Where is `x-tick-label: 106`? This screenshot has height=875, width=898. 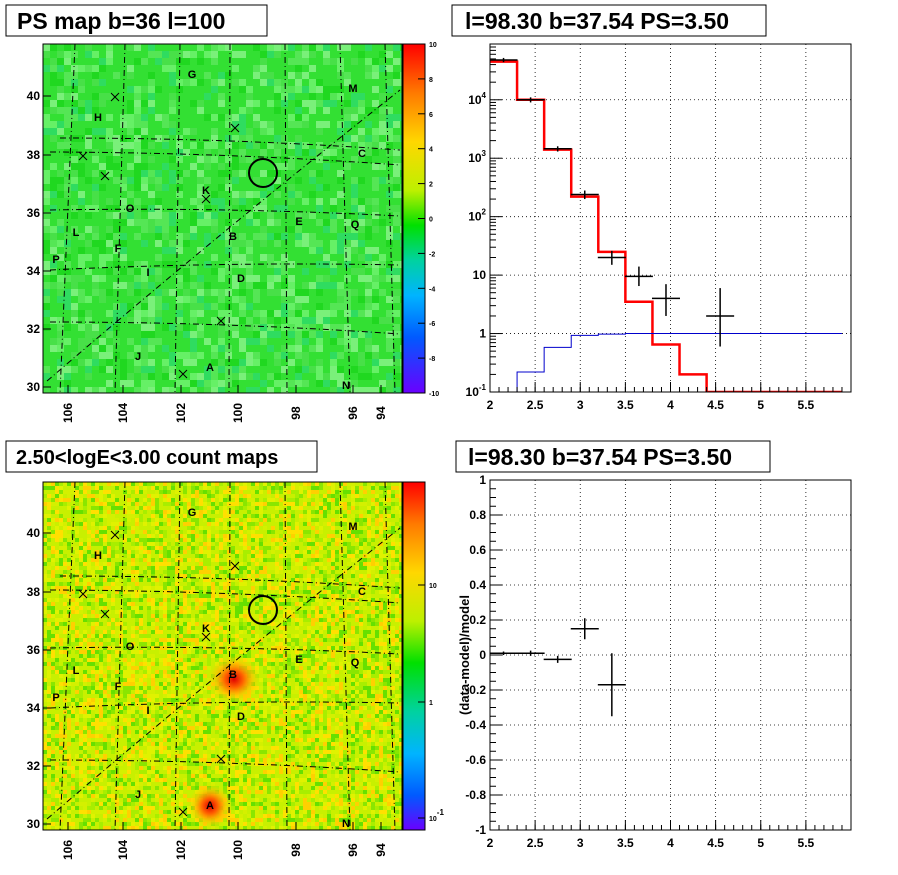
x-tick-label: 106 is located at coordinates (68, 413).